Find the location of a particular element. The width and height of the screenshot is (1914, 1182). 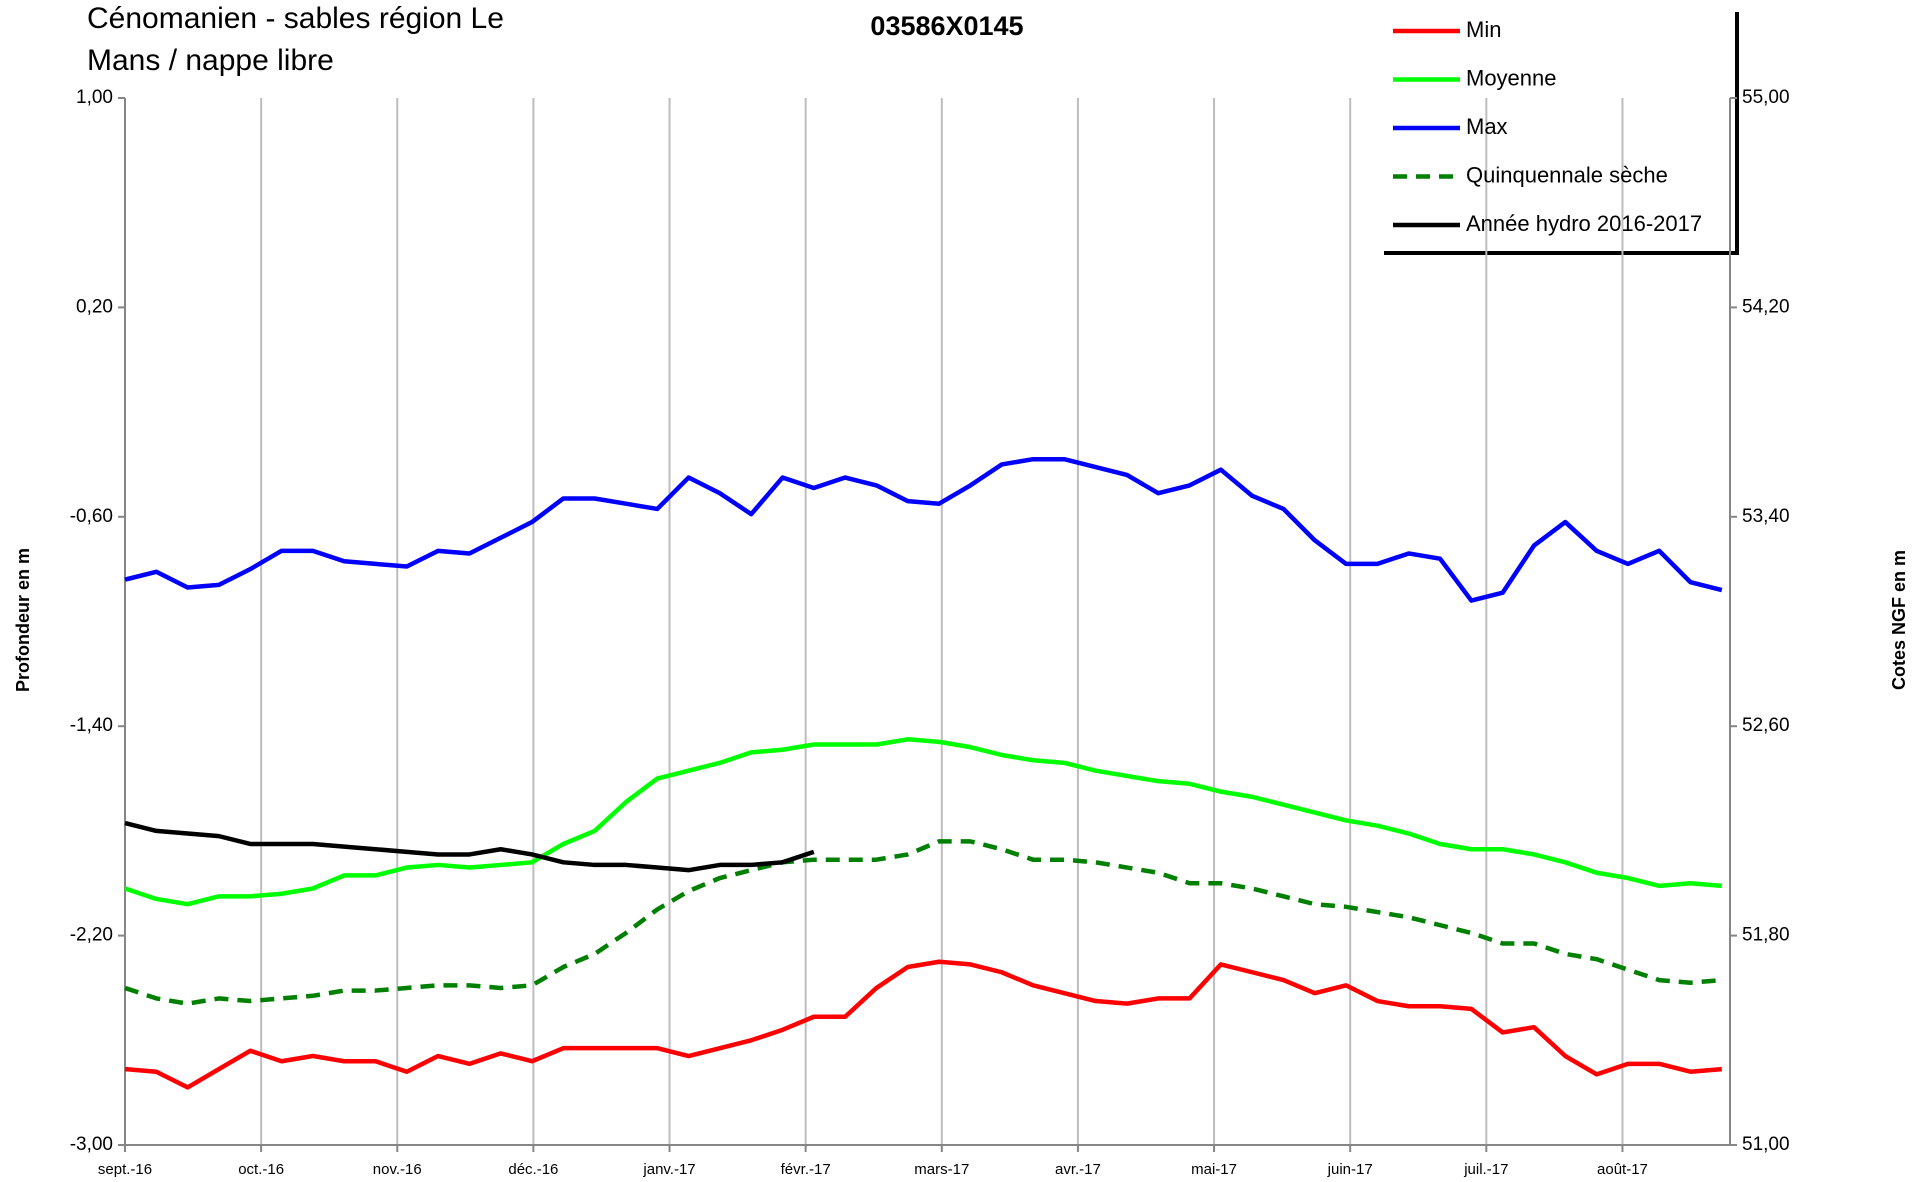

y-tick-label: -0,60 is located at coordinates (91, 516).